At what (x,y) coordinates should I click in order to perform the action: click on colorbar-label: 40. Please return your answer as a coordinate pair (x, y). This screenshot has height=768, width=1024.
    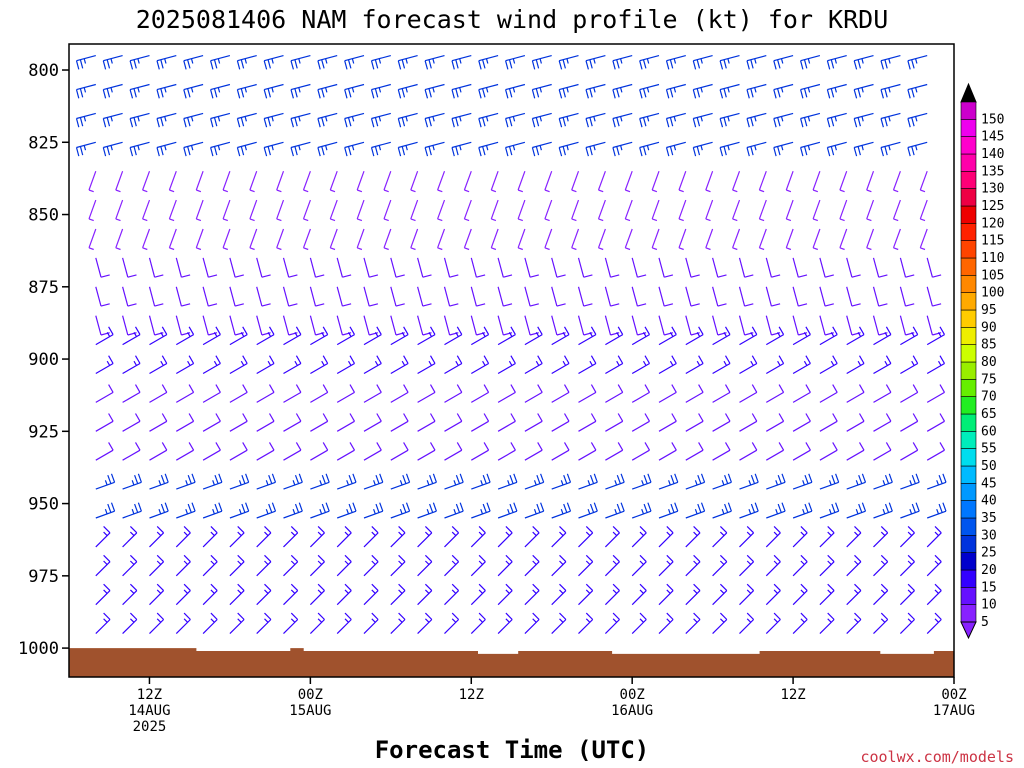
    Looking at the image, I should click on (989, 501).